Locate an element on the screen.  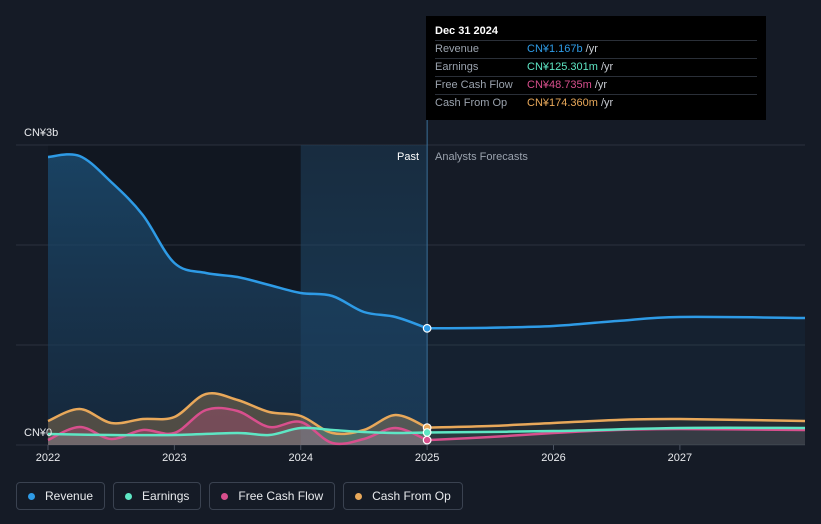
x-tick-label: 2023 is located at coordinates (174, 458).